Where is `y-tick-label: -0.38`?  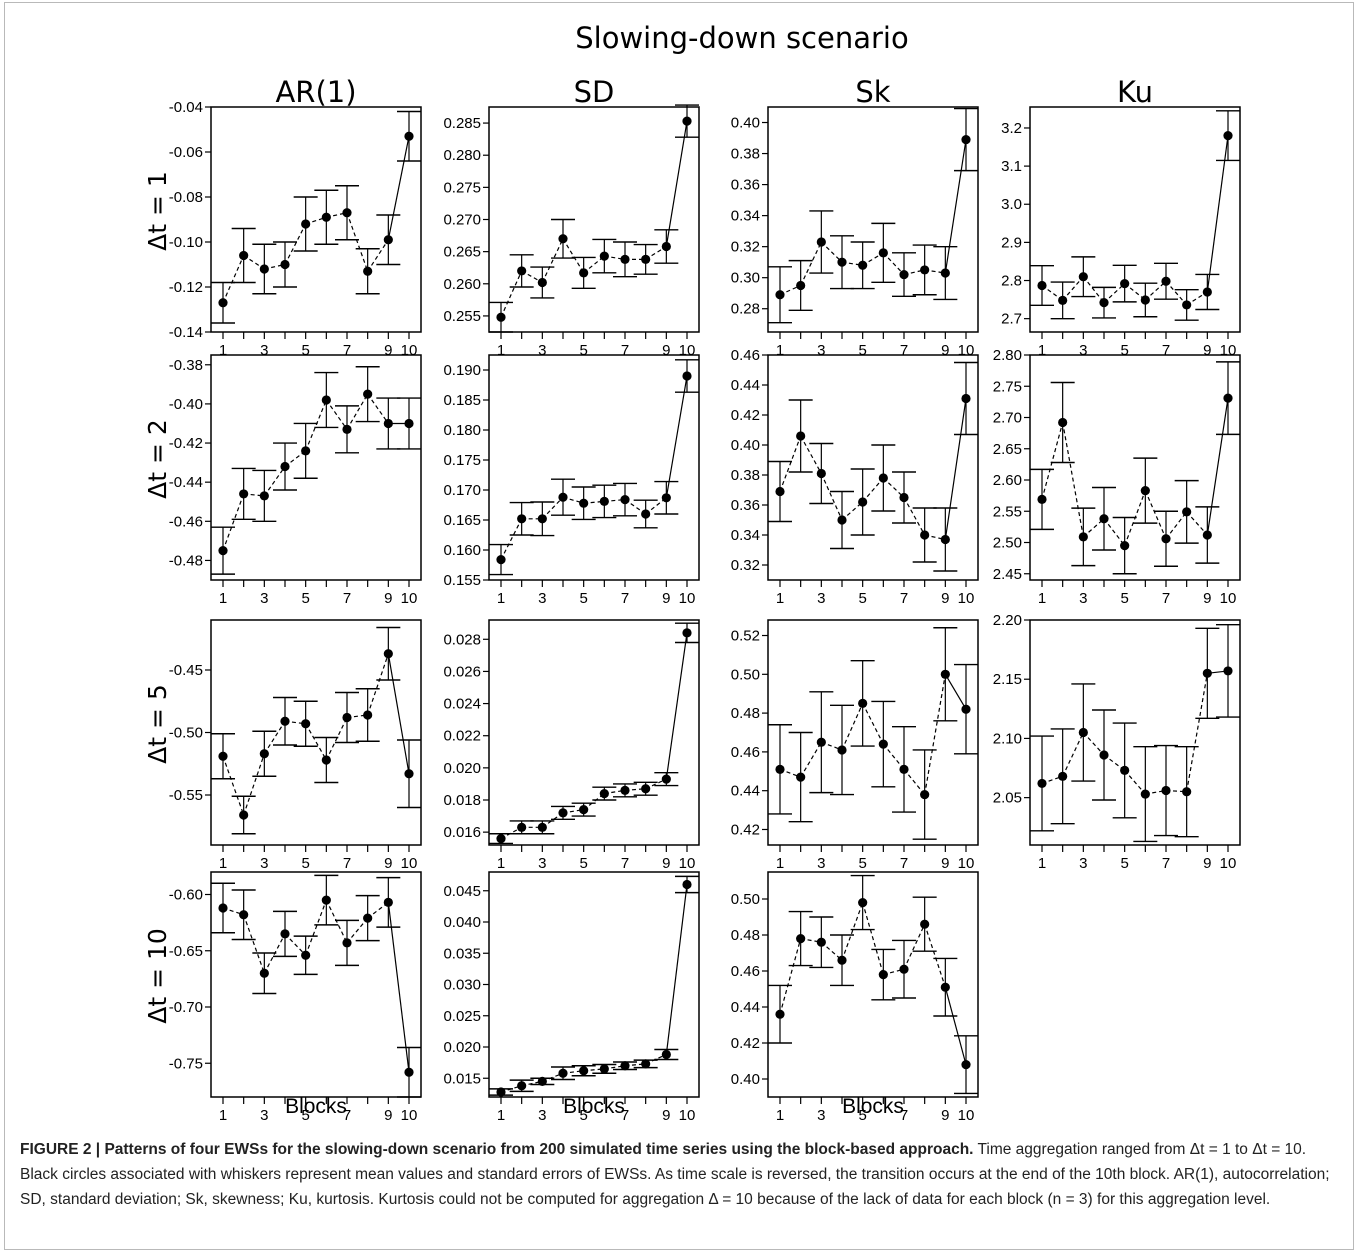 y-tick-label: -0.38 is located at coordinates (186, 365).